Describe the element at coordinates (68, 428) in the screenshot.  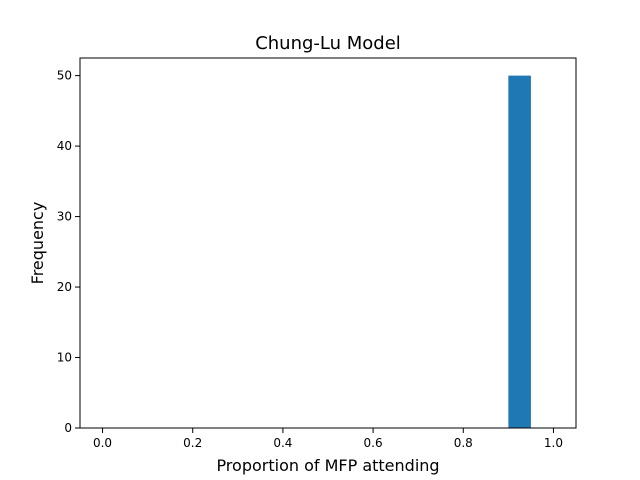
I see `y-tick-label: 0` at that location.